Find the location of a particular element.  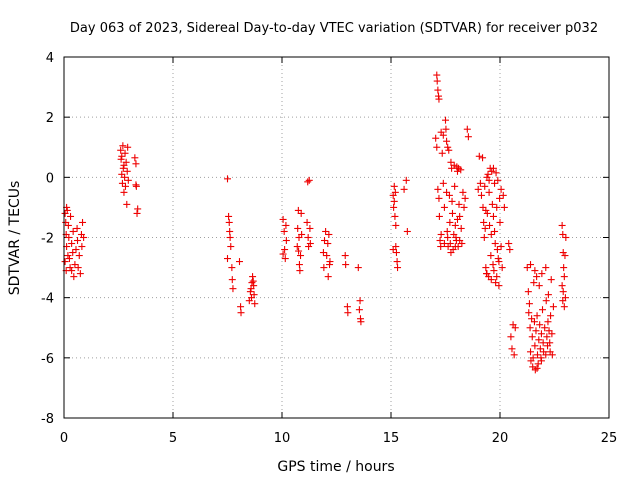

y-tick-label: -8 is located at coordinates (47, 419).